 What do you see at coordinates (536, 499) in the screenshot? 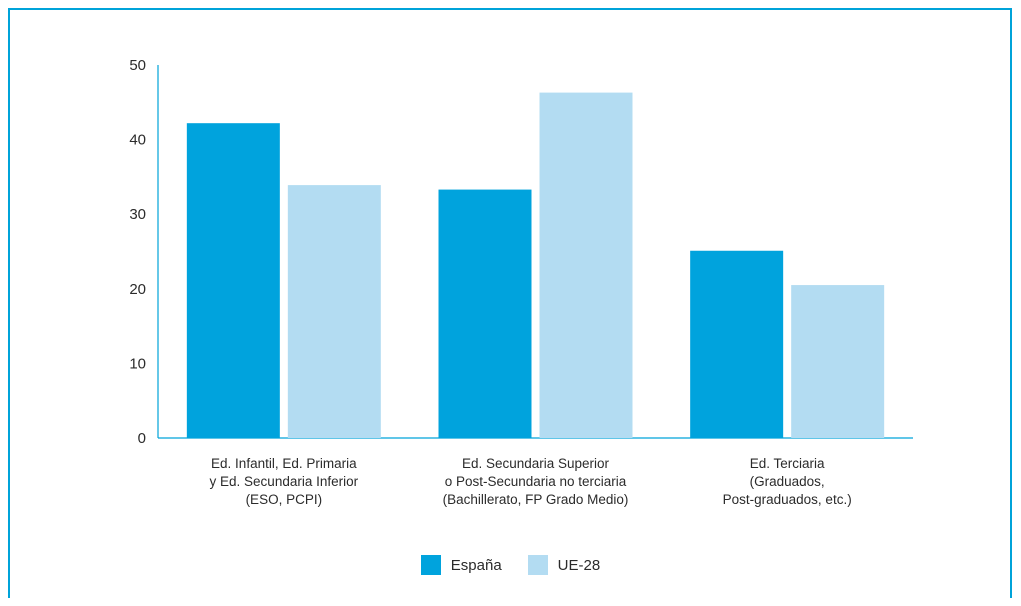
I see `category-label: (Bachillerato, FP Grado Medio)` at bounding box center [536, 499].